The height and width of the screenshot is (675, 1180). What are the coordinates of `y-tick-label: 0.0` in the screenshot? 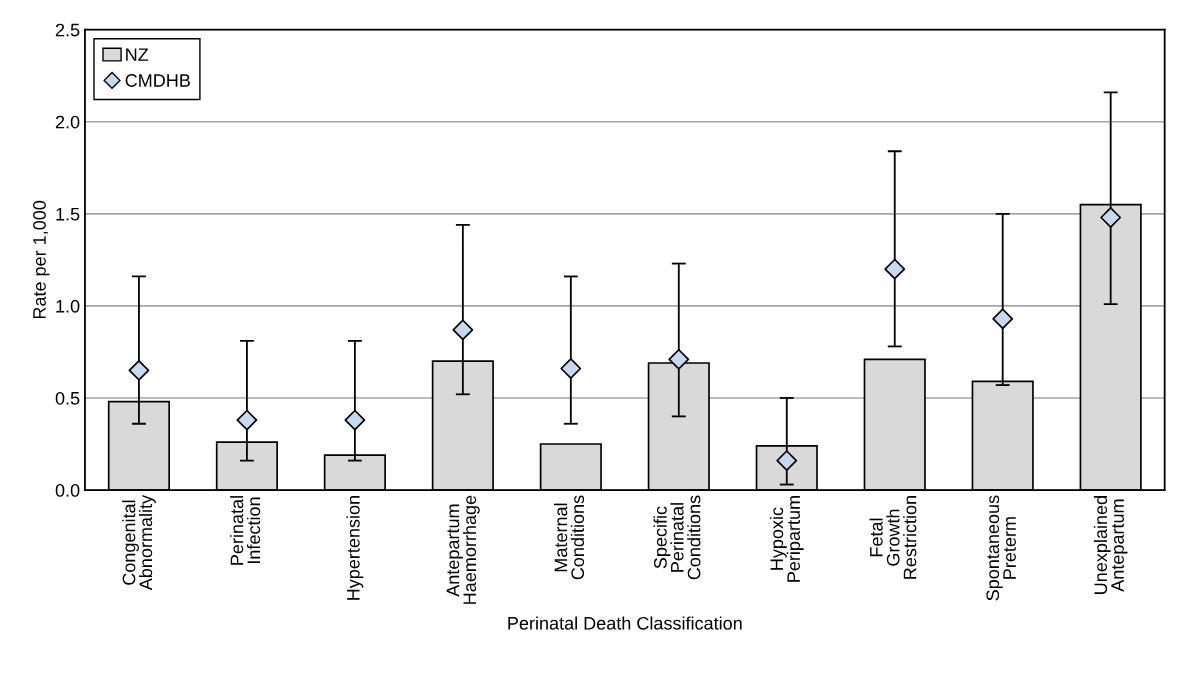 It's located at (67, 490).